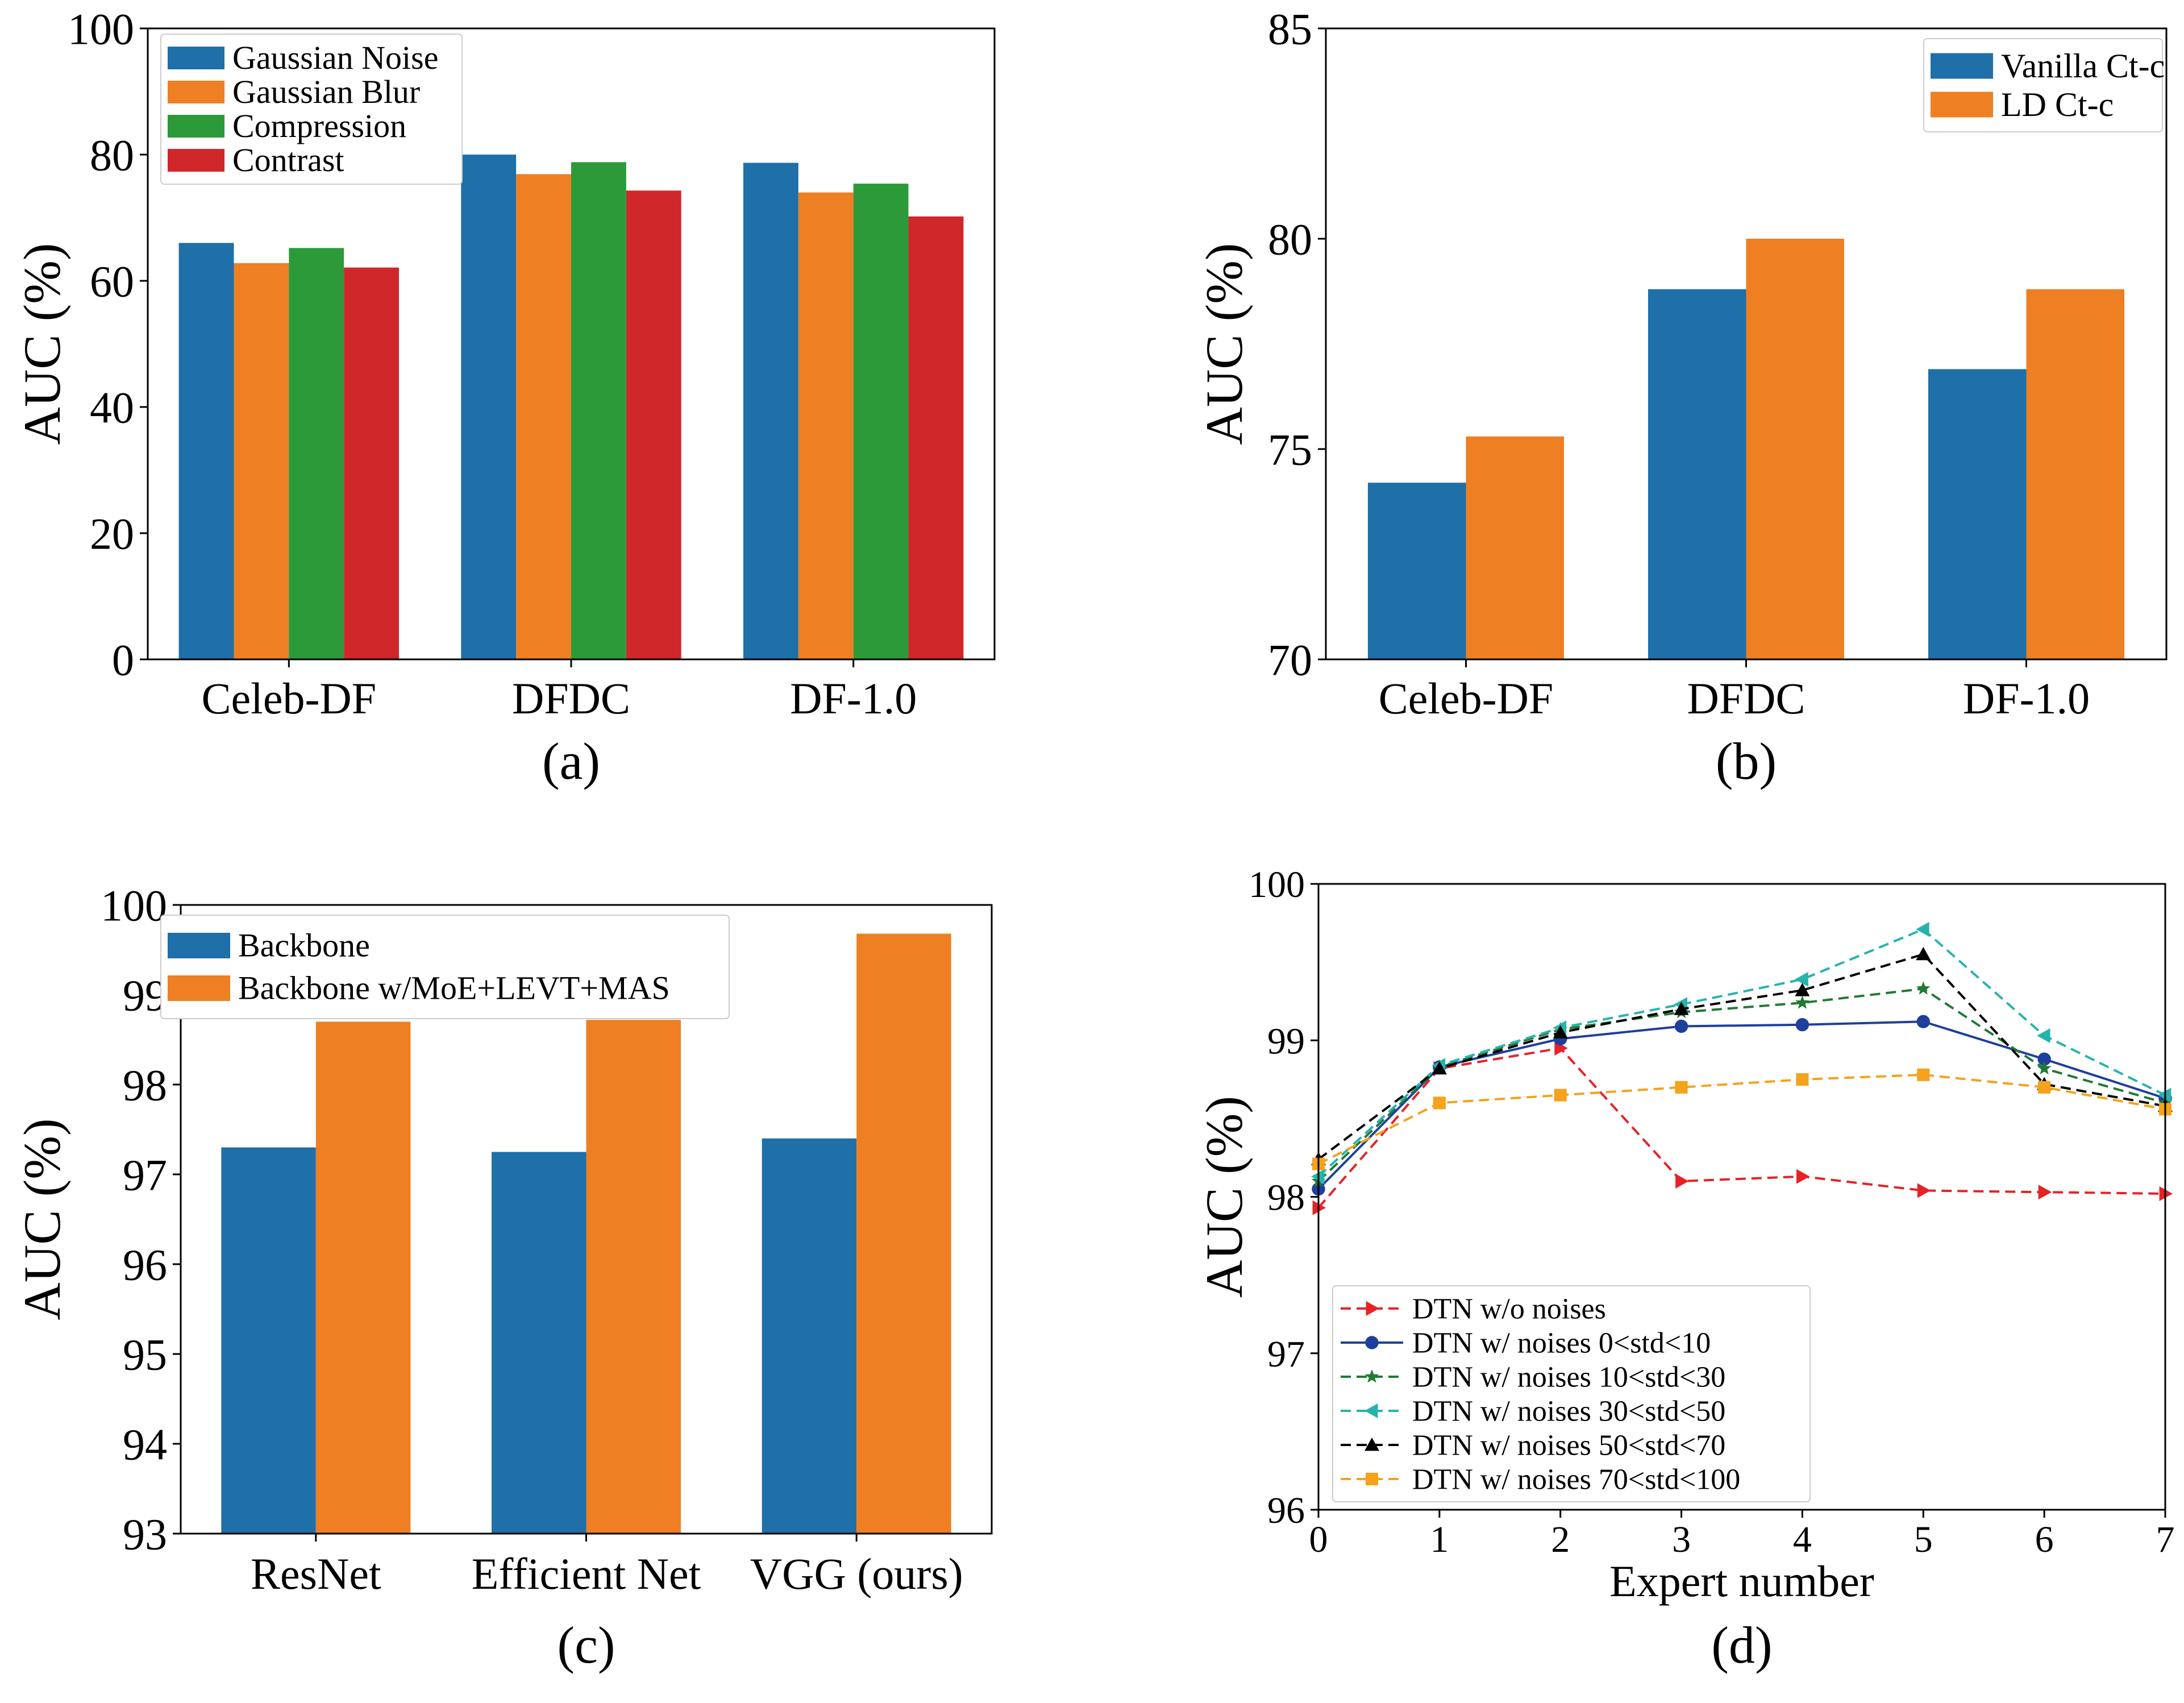 The image size is (2184, 1703). What do you see at coordinates (2057, 105) in the screenshot?
I see `legend-label: LD Ct-c` at bounding box center [2057, 105].